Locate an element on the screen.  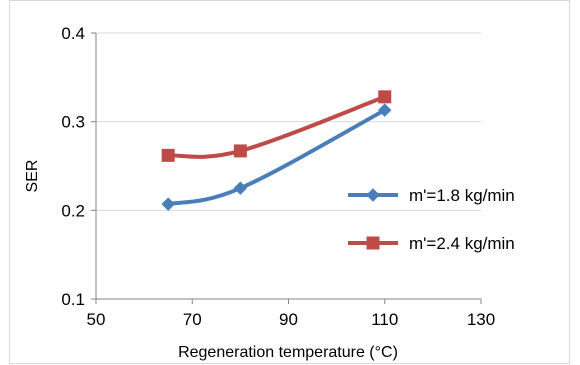
y-tick-label: 0.2 is located at coordinates (73, 210).